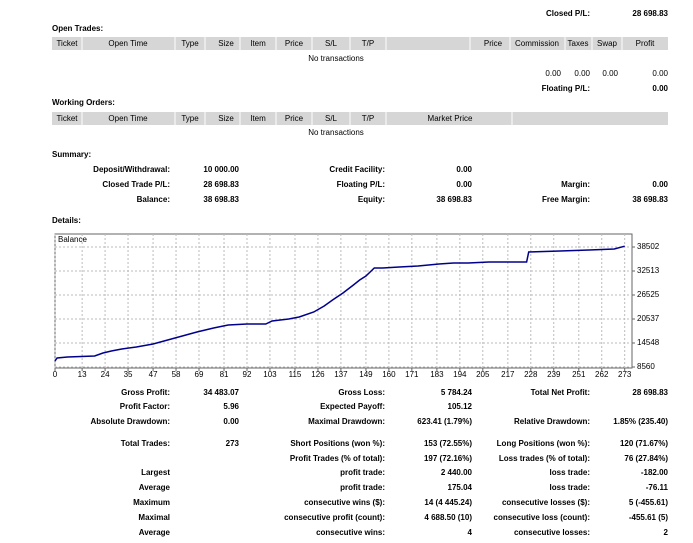 This screenshot has height=543, width=693. I want to click on x-tick-label: 0, so click(55, 374).